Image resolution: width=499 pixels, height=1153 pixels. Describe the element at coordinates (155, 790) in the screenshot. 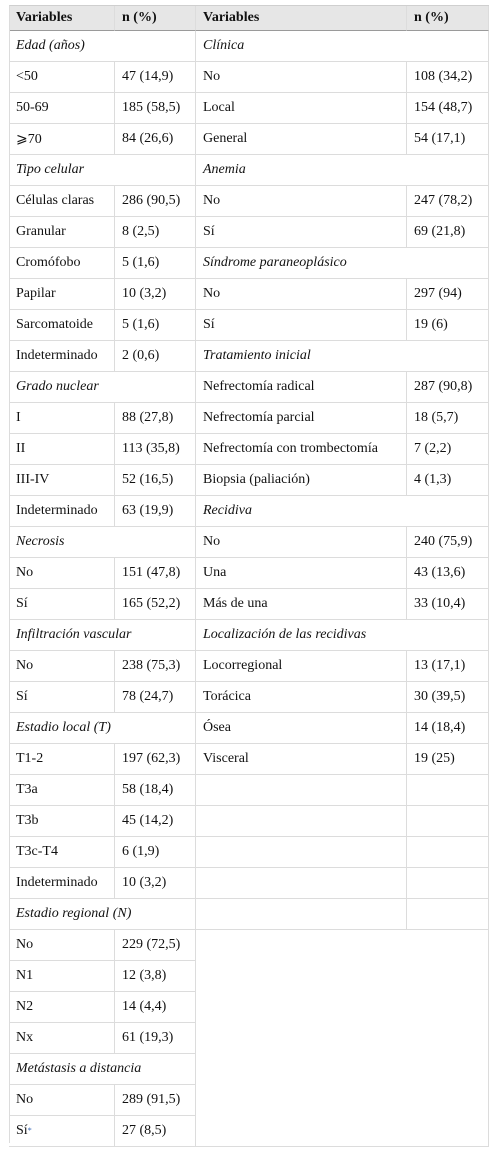

I see `table-row-value: 58 (18,4)` at that location.